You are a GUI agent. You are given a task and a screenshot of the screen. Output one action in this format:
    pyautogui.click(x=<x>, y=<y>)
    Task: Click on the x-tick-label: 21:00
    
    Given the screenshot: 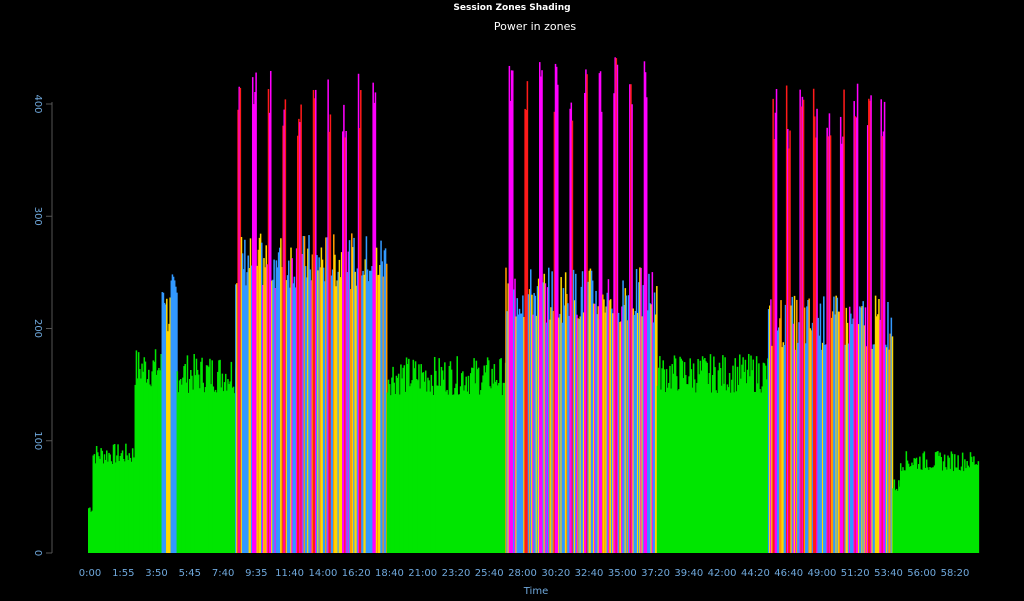 What is the action you would take?
    pyautogui.click(x=422, y=573)
    